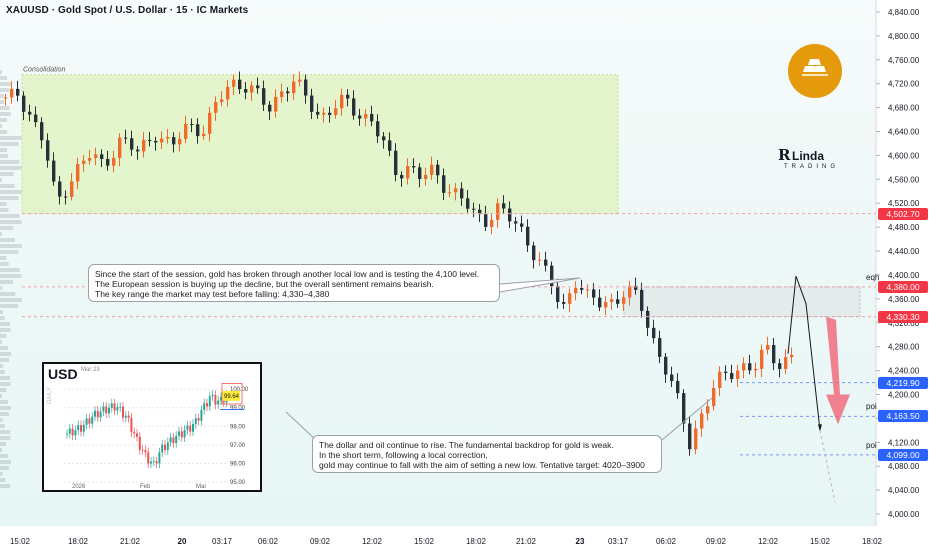 The width and height of the screenshot is (932, 550). I want to click on brand-mark: R, so click(784, 155).